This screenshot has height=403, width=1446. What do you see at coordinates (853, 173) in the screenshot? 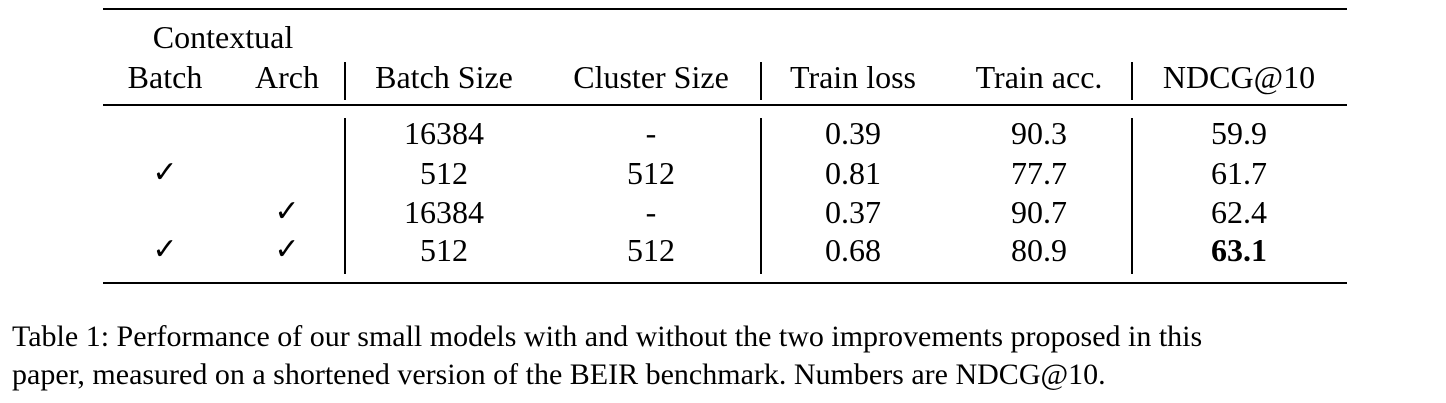
I see `train-loss-cell: 0.81` at bounding box center [853, 173].